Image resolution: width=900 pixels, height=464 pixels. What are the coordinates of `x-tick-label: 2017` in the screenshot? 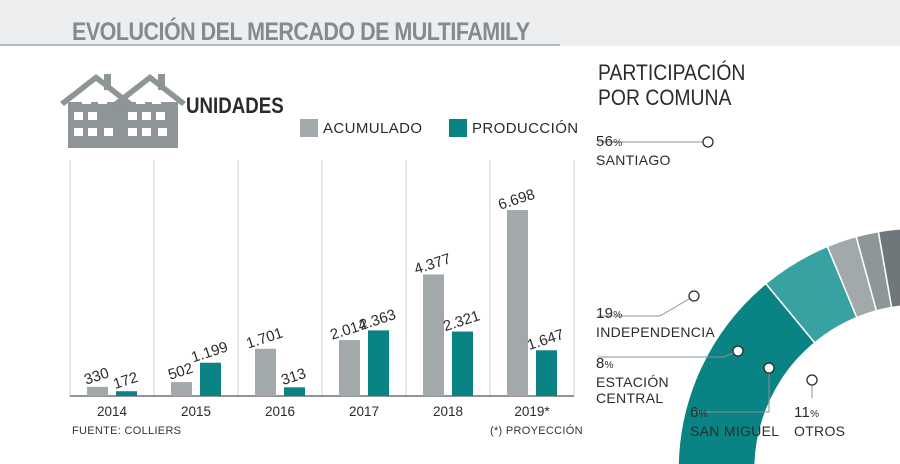 It's located at (364, 411).